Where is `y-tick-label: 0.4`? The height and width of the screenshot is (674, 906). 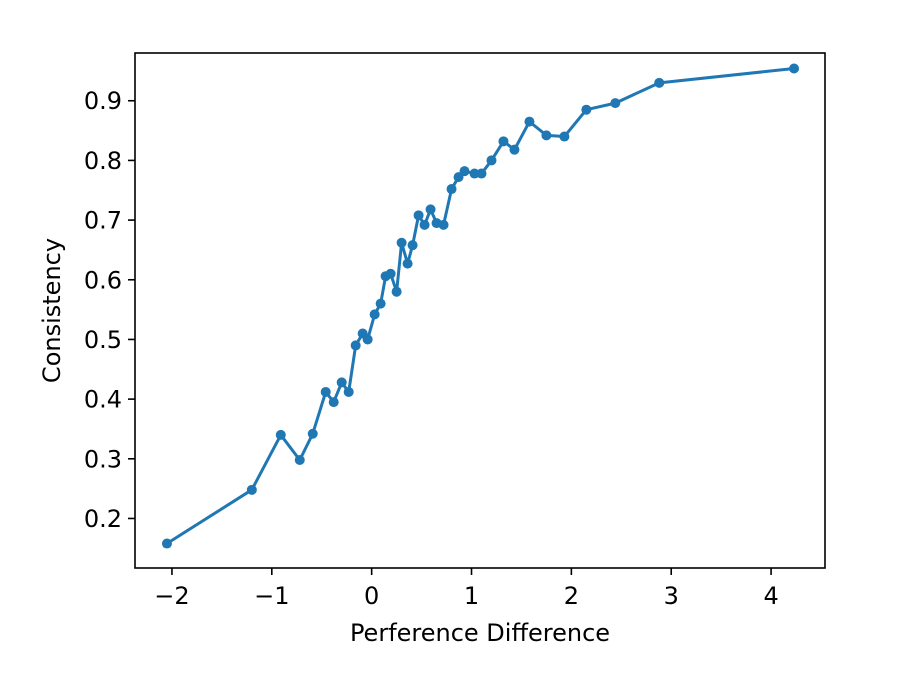
y-tick-label: 0.4 is located at coordinates (103, 400).